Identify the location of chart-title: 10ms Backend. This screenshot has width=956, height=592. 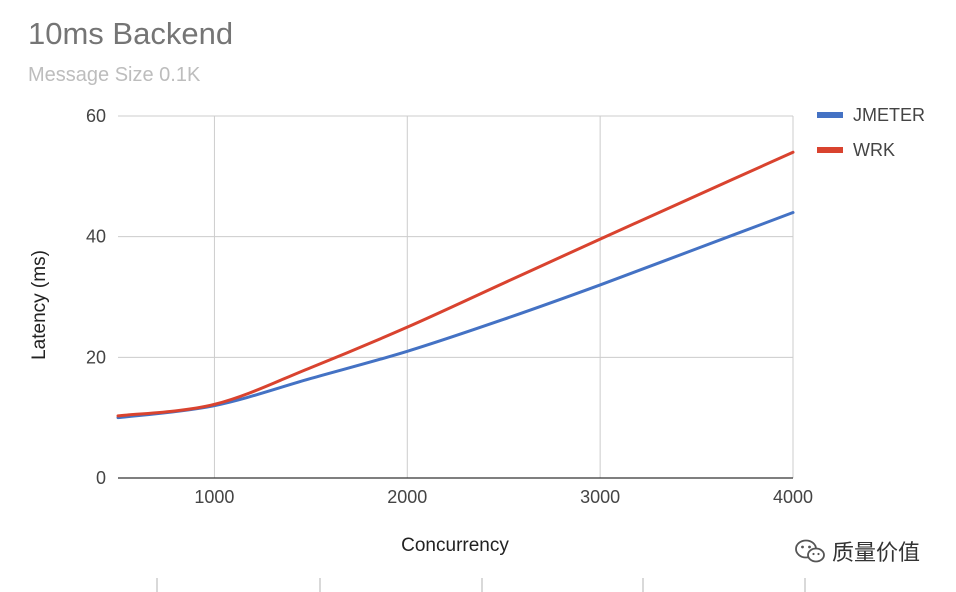
(130, 33).